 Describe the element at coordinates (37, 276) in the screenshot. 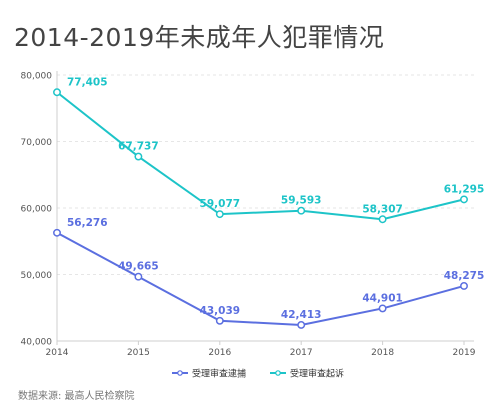

I see `y-tick-label: 50,000` at that location.